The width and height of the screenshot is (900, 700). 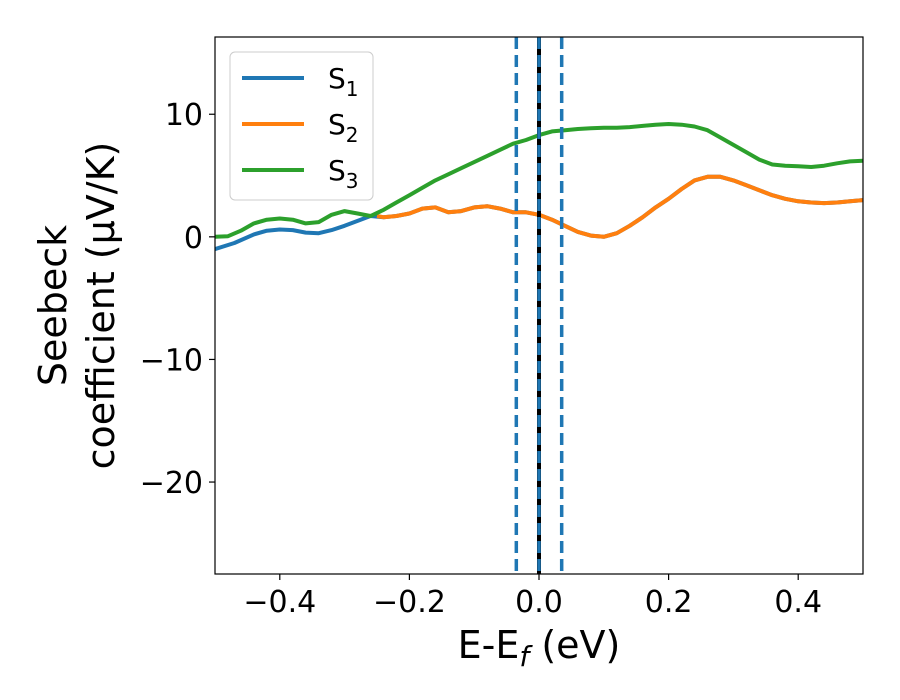 What do you see at coordinates (798, 602) in the screenshot?
I see `x-tick-label: 0.4` at bounding box center [798, 602].